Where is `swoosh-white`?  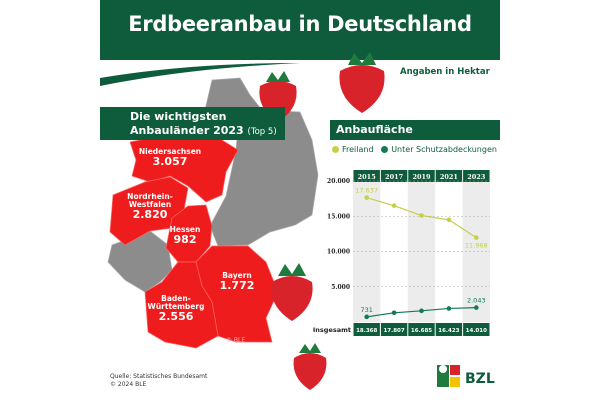
swoosh-white is located at coordinates (210, 67).